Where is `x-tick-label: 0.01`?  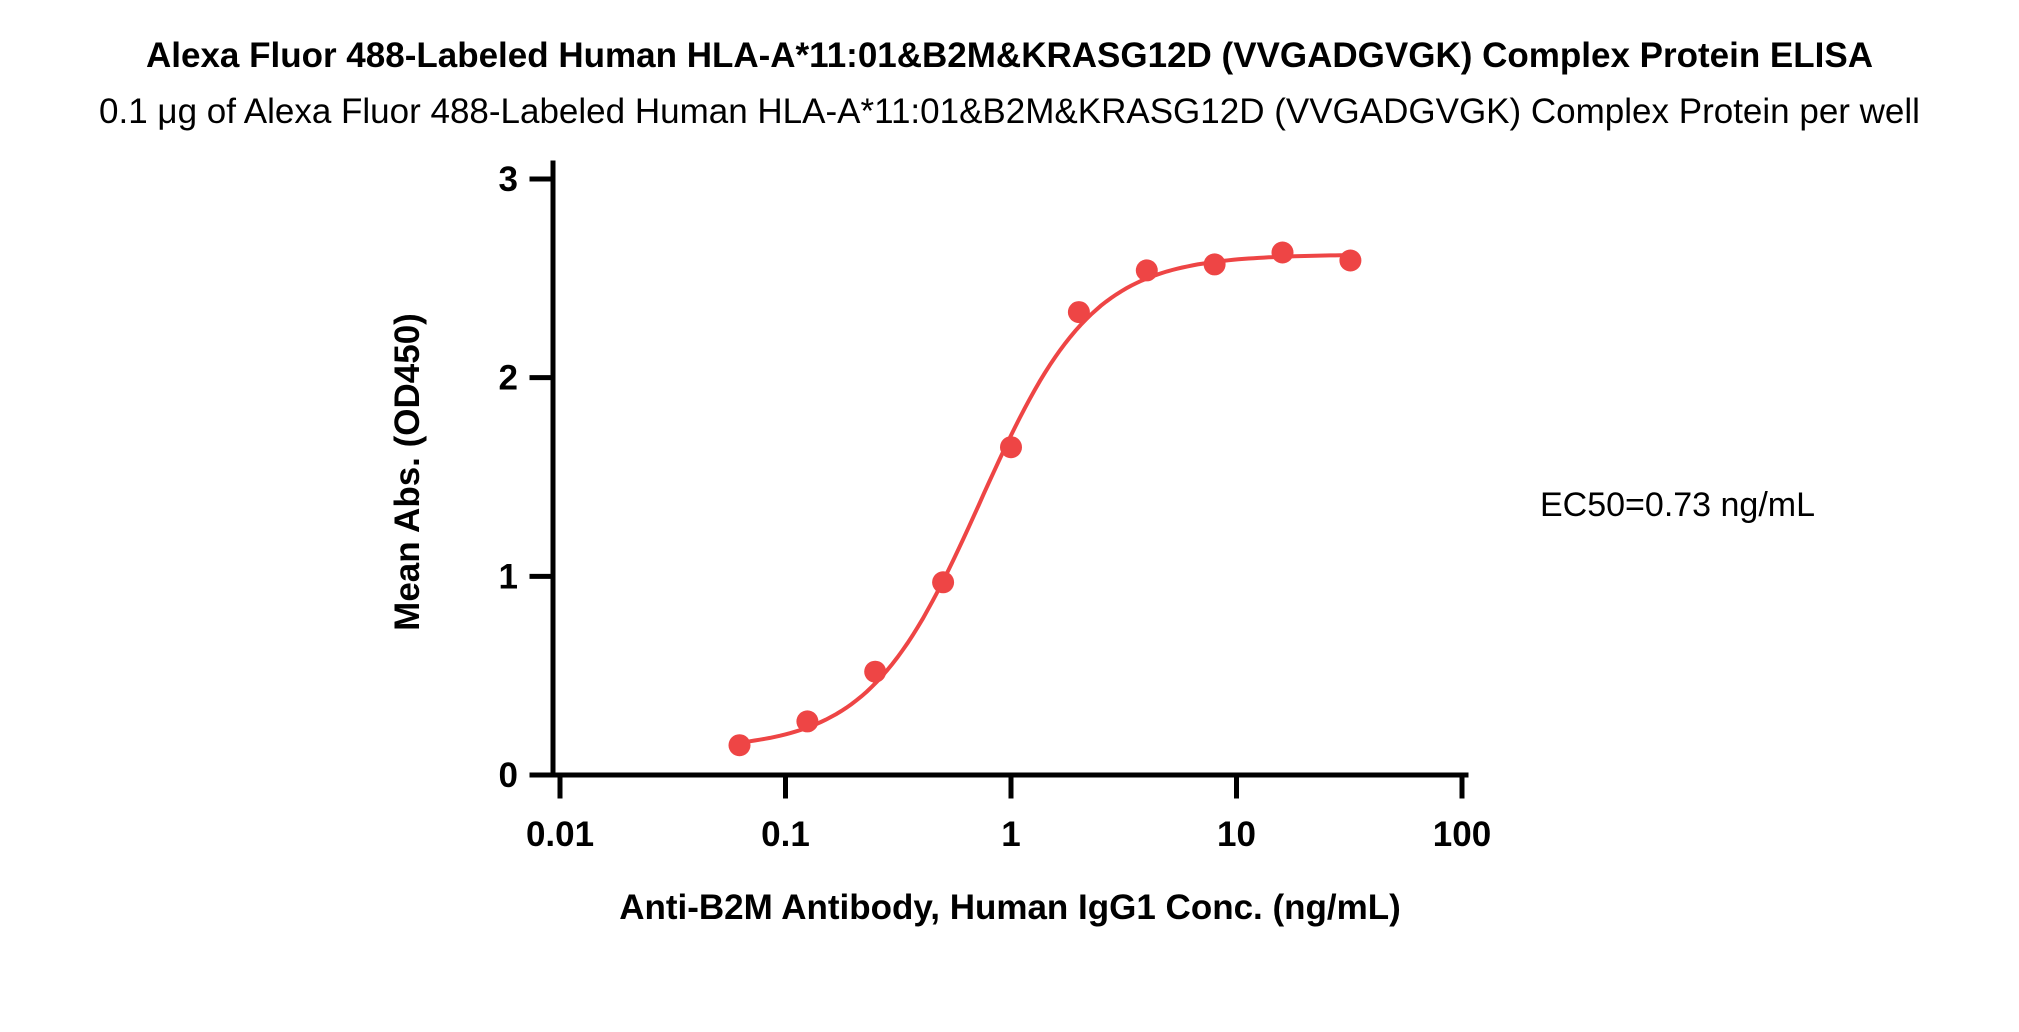 x-tick-label: 0.01 is located at coordinates (560, 834).